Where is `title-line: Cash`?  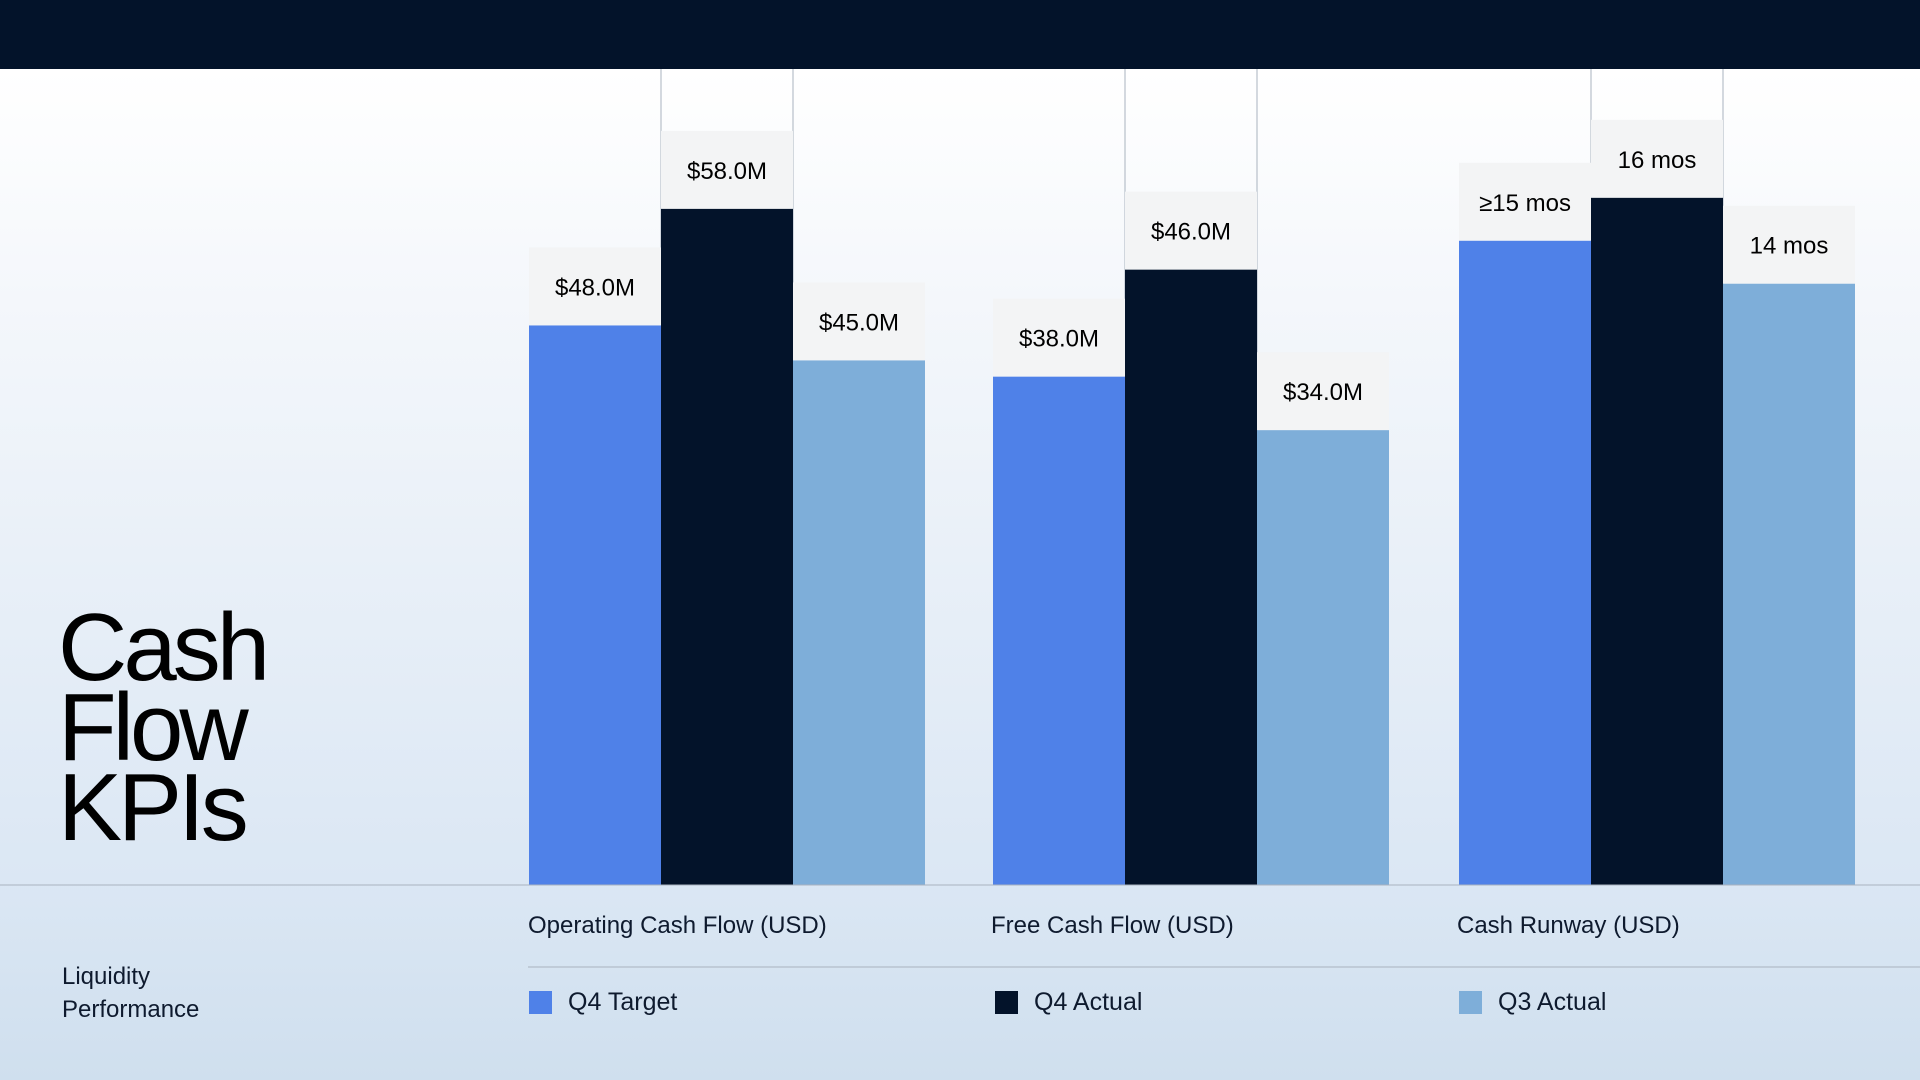 title-line: Cash is located at coordinates (164, 647).